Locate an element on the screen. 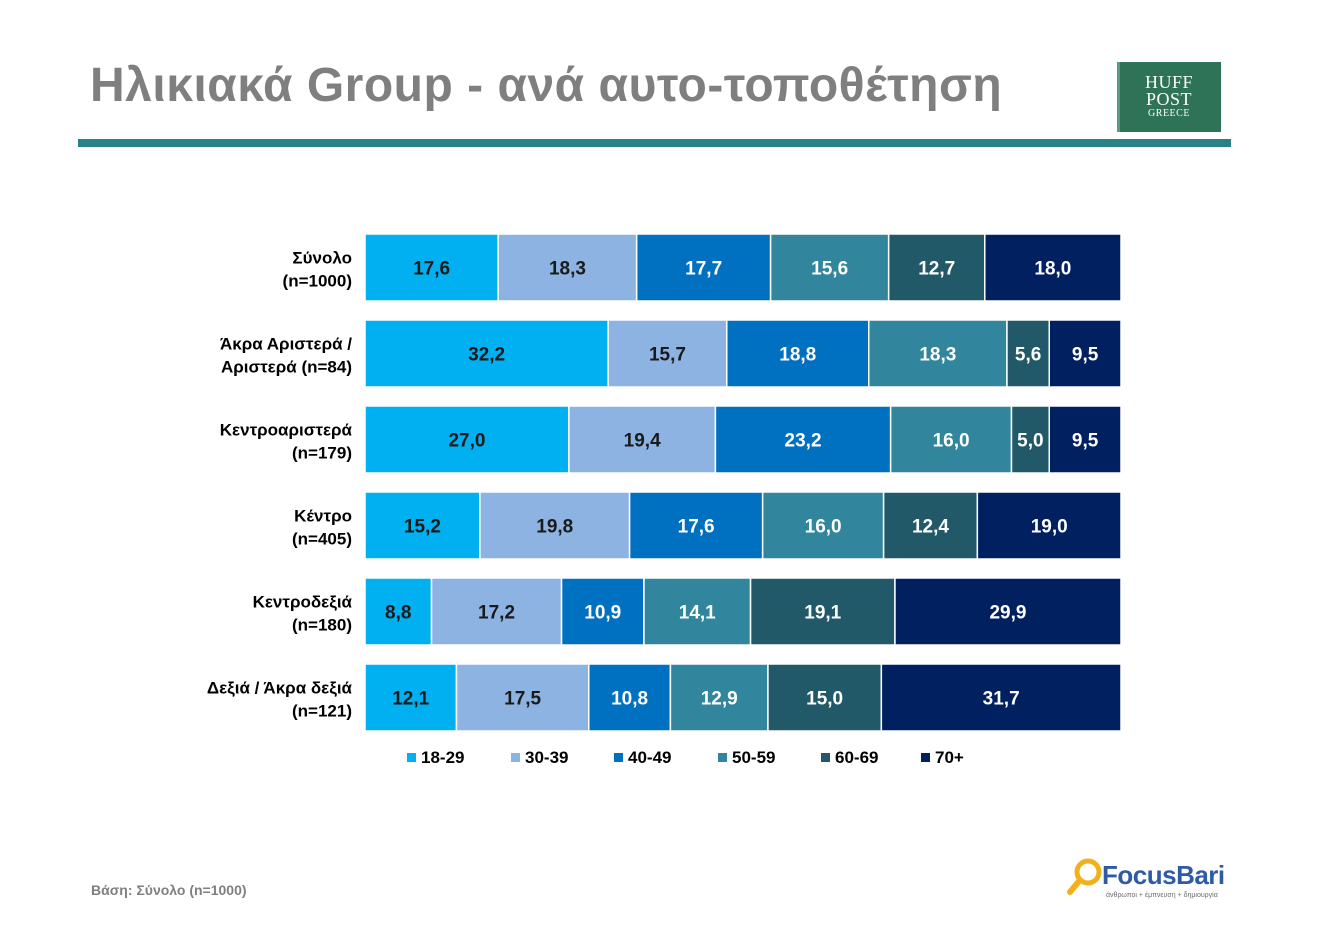 The width and height of the screenshot is (1320, 936). data-label: 9,5 is located at coordinates (1085, 355).